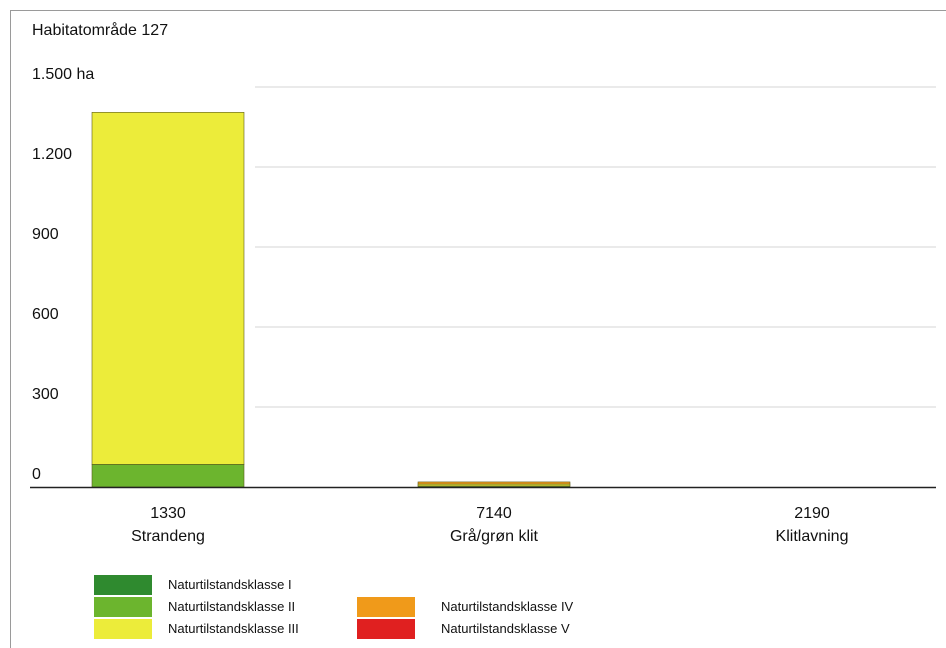 Image resolution: width=946 pixels, height=648 pixels. What do you see at coordinates (230, 584) in the screenshot?
I see `legend-label: Naturtilstandsklasse I` at bounding box center [230, 584].